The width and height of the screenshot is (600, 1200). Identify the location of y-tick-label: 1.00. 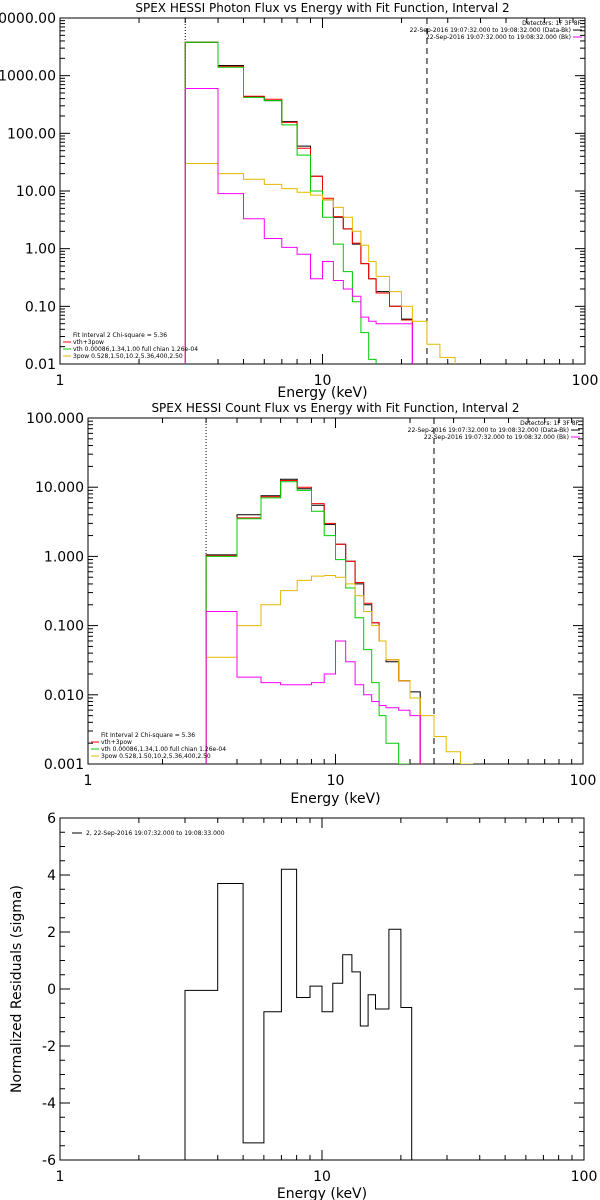
(40, 250).